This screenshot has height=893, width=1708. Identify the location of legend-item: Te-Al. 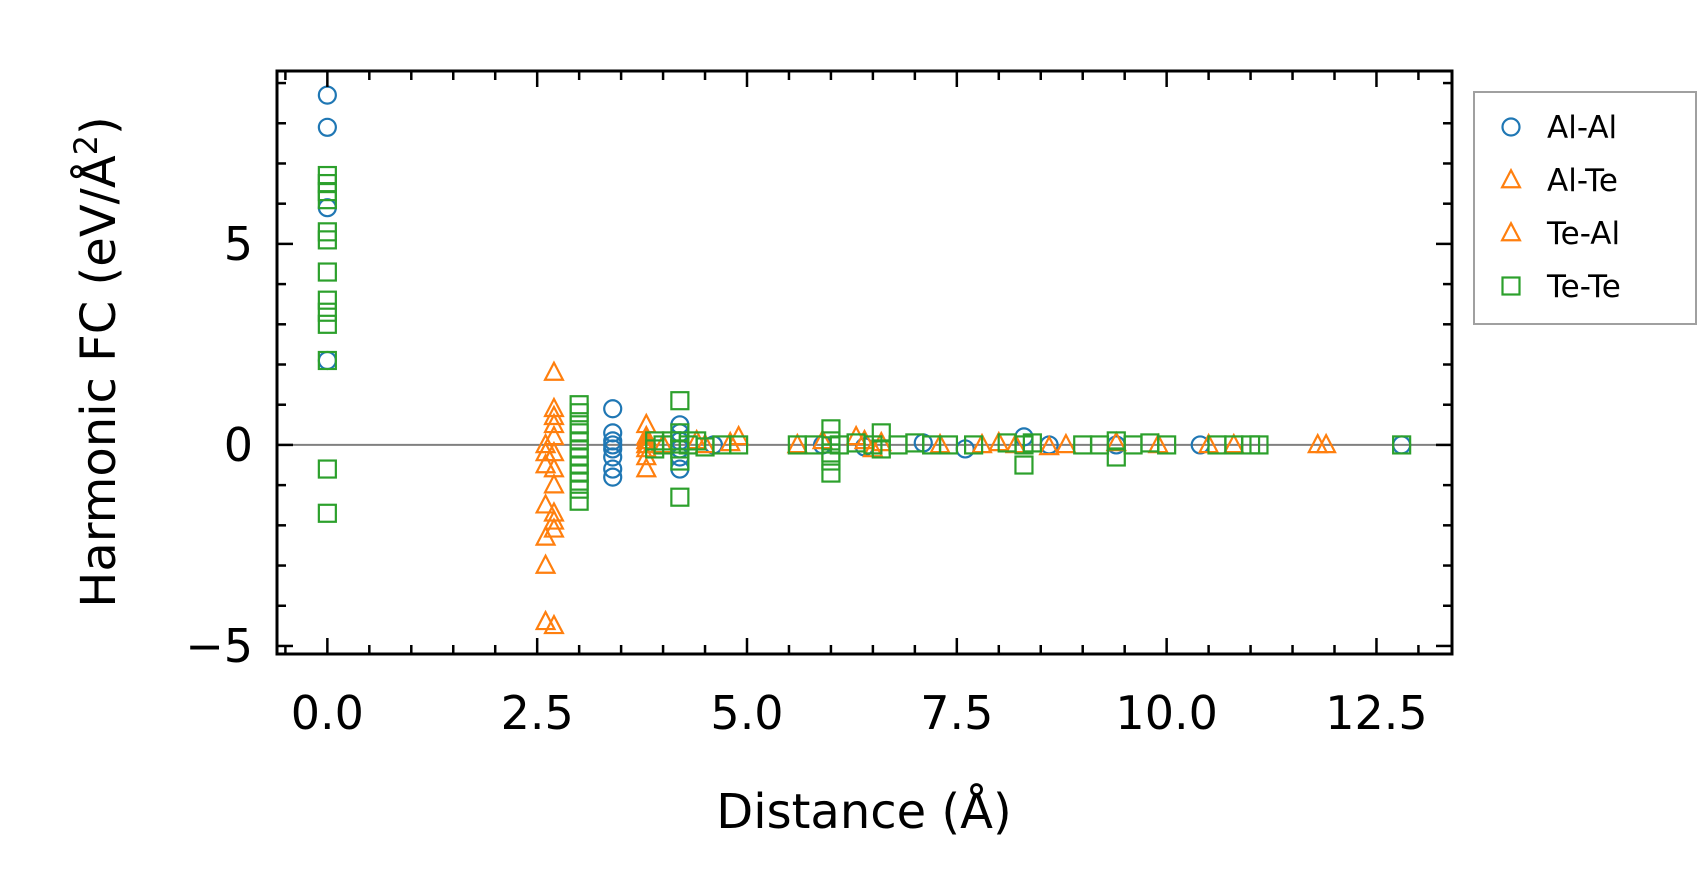
(1560, 234).